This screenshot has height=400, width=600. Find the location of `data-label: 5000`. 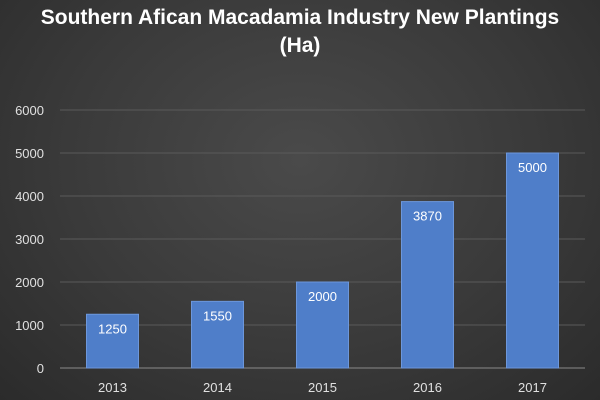

data-label: 5000 is located at coordinates (532, 167).